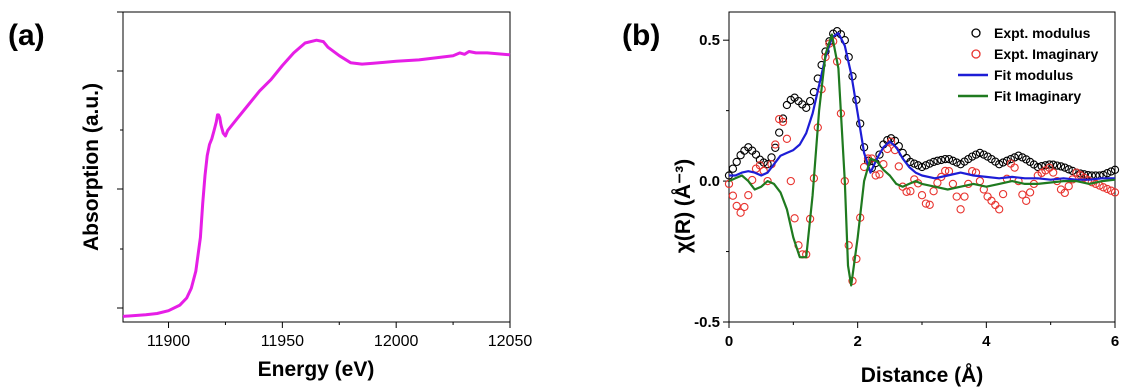  I want to click on panel-a-y-ticks, so click(120, 160).